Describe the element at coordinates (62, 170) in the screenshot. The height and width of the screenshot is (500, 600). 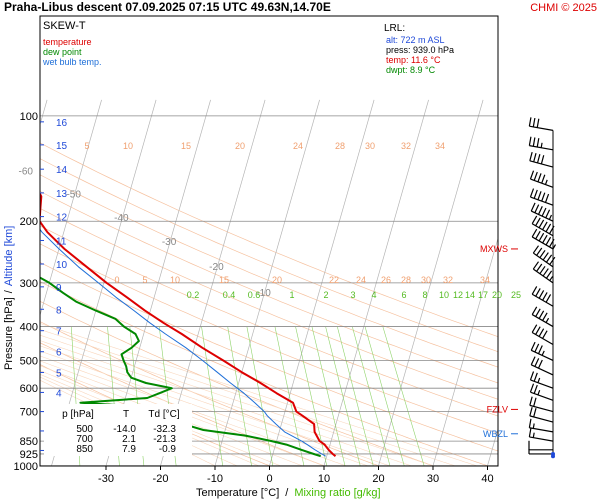
I see `altitude-tick-label: 14` at that location.